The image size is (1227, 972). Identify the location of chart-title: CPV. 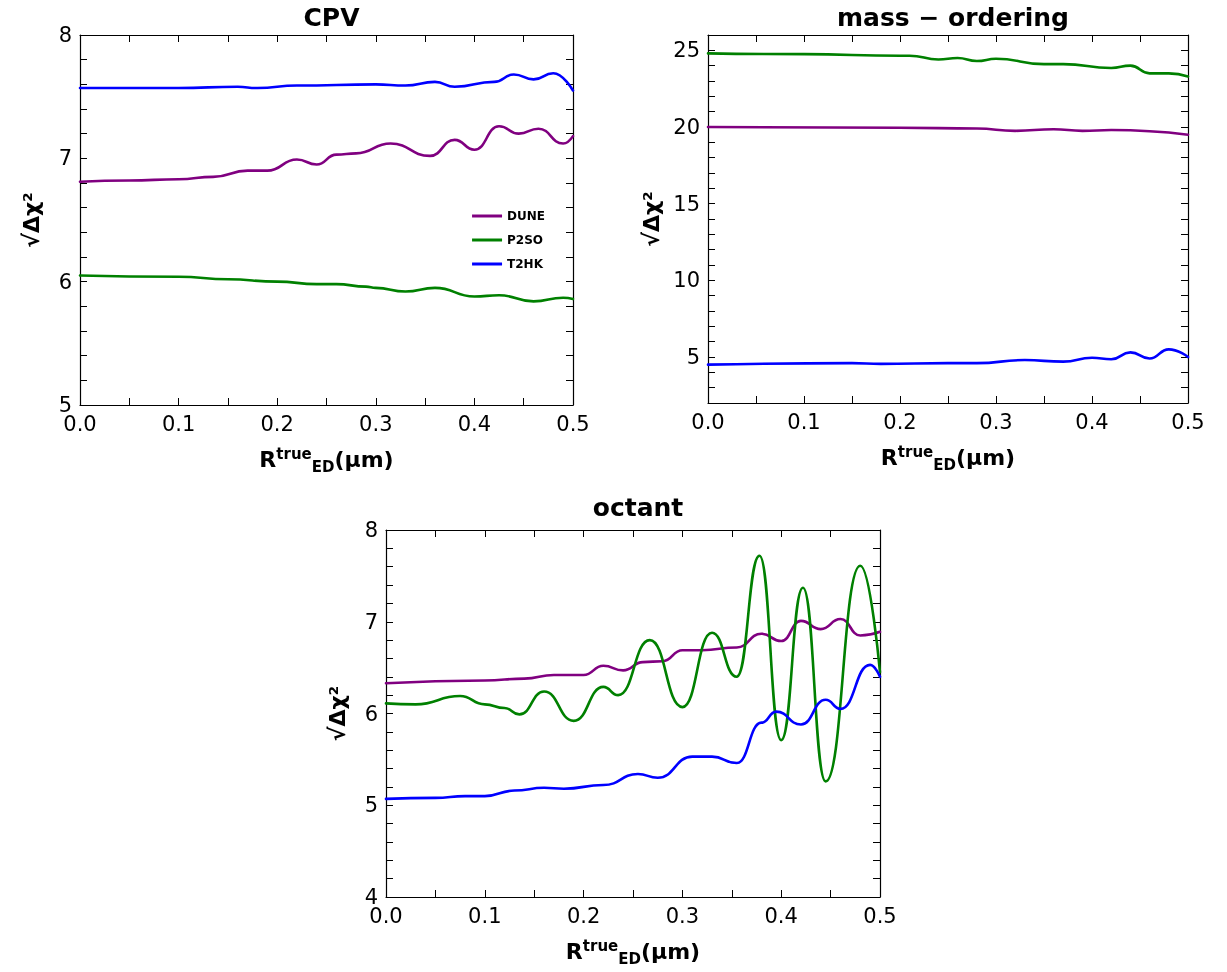
(332, 17).